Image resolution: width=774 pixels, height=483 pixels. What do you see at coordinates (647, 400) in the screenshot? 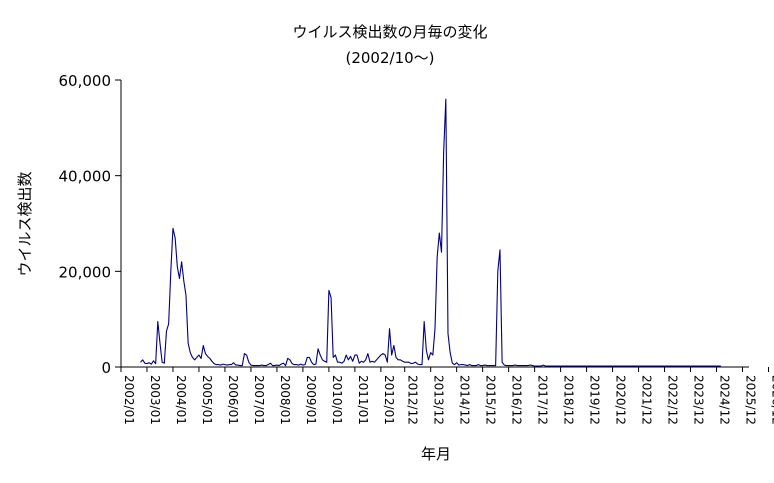
I see `x-tick-label: 2021/12` at bounding box center [647, 400].